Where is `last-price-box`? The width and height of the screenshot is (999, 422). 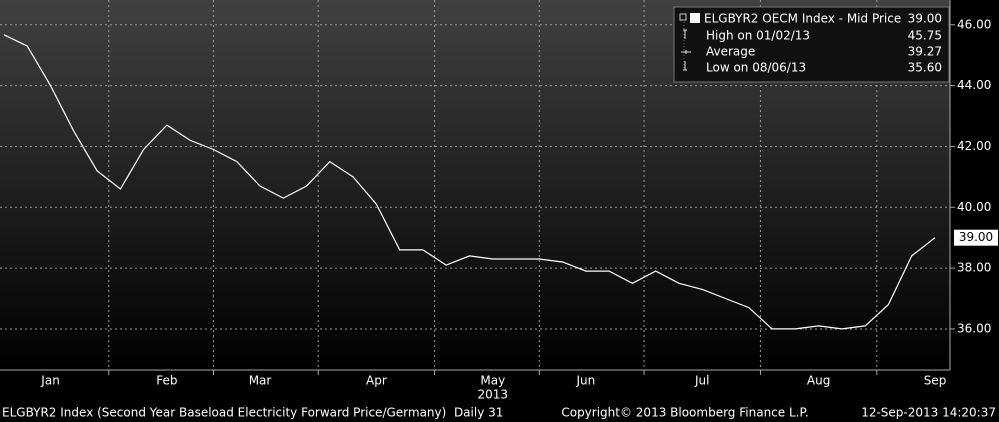
last-price-box is located at coordinates (976, 237).